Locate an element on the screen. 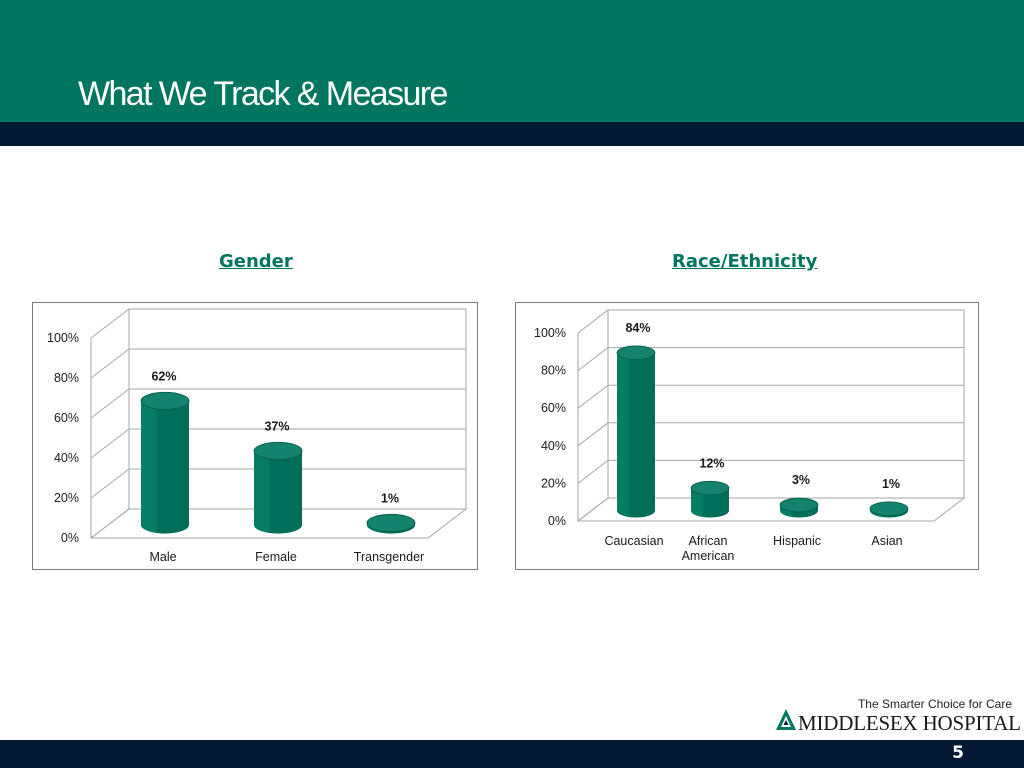 The height and width of the screenshot is (768, 1024). hospital-logo-icon is located at coordinates (786, 719).